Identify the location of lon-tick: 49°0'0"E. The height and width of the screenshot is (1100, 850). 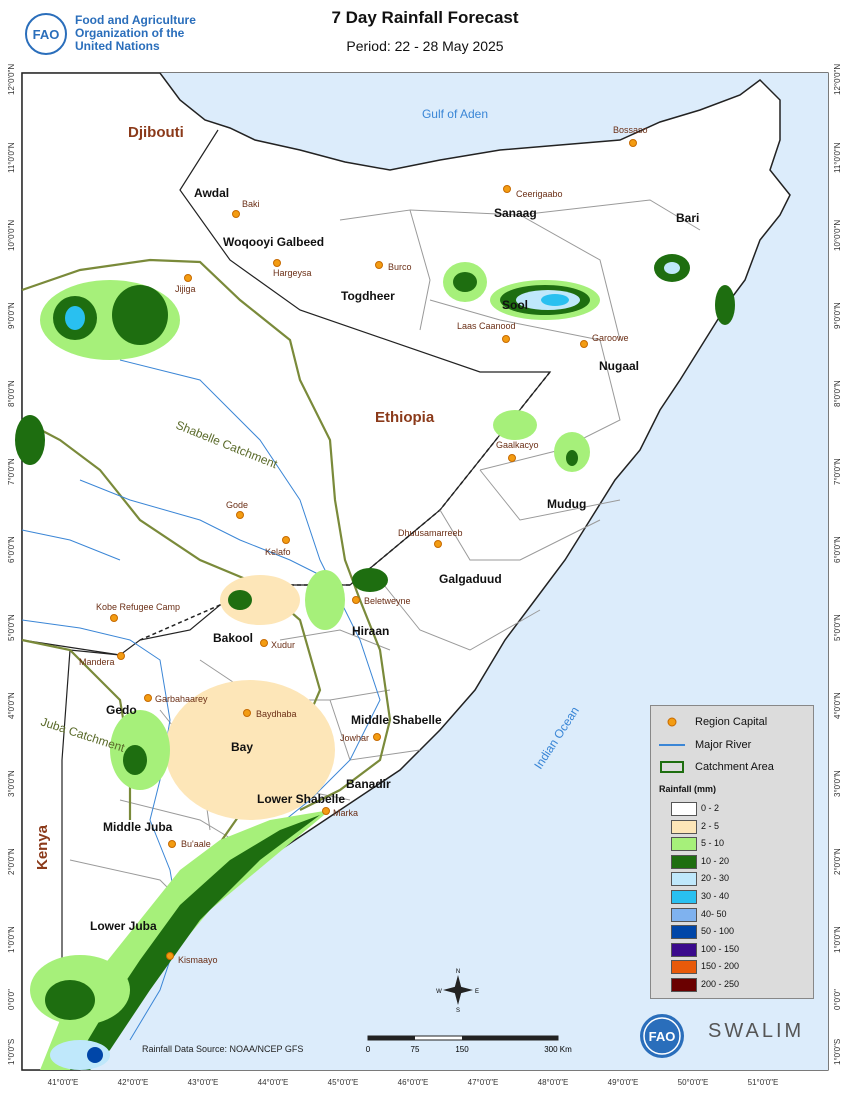
(623, 1082).